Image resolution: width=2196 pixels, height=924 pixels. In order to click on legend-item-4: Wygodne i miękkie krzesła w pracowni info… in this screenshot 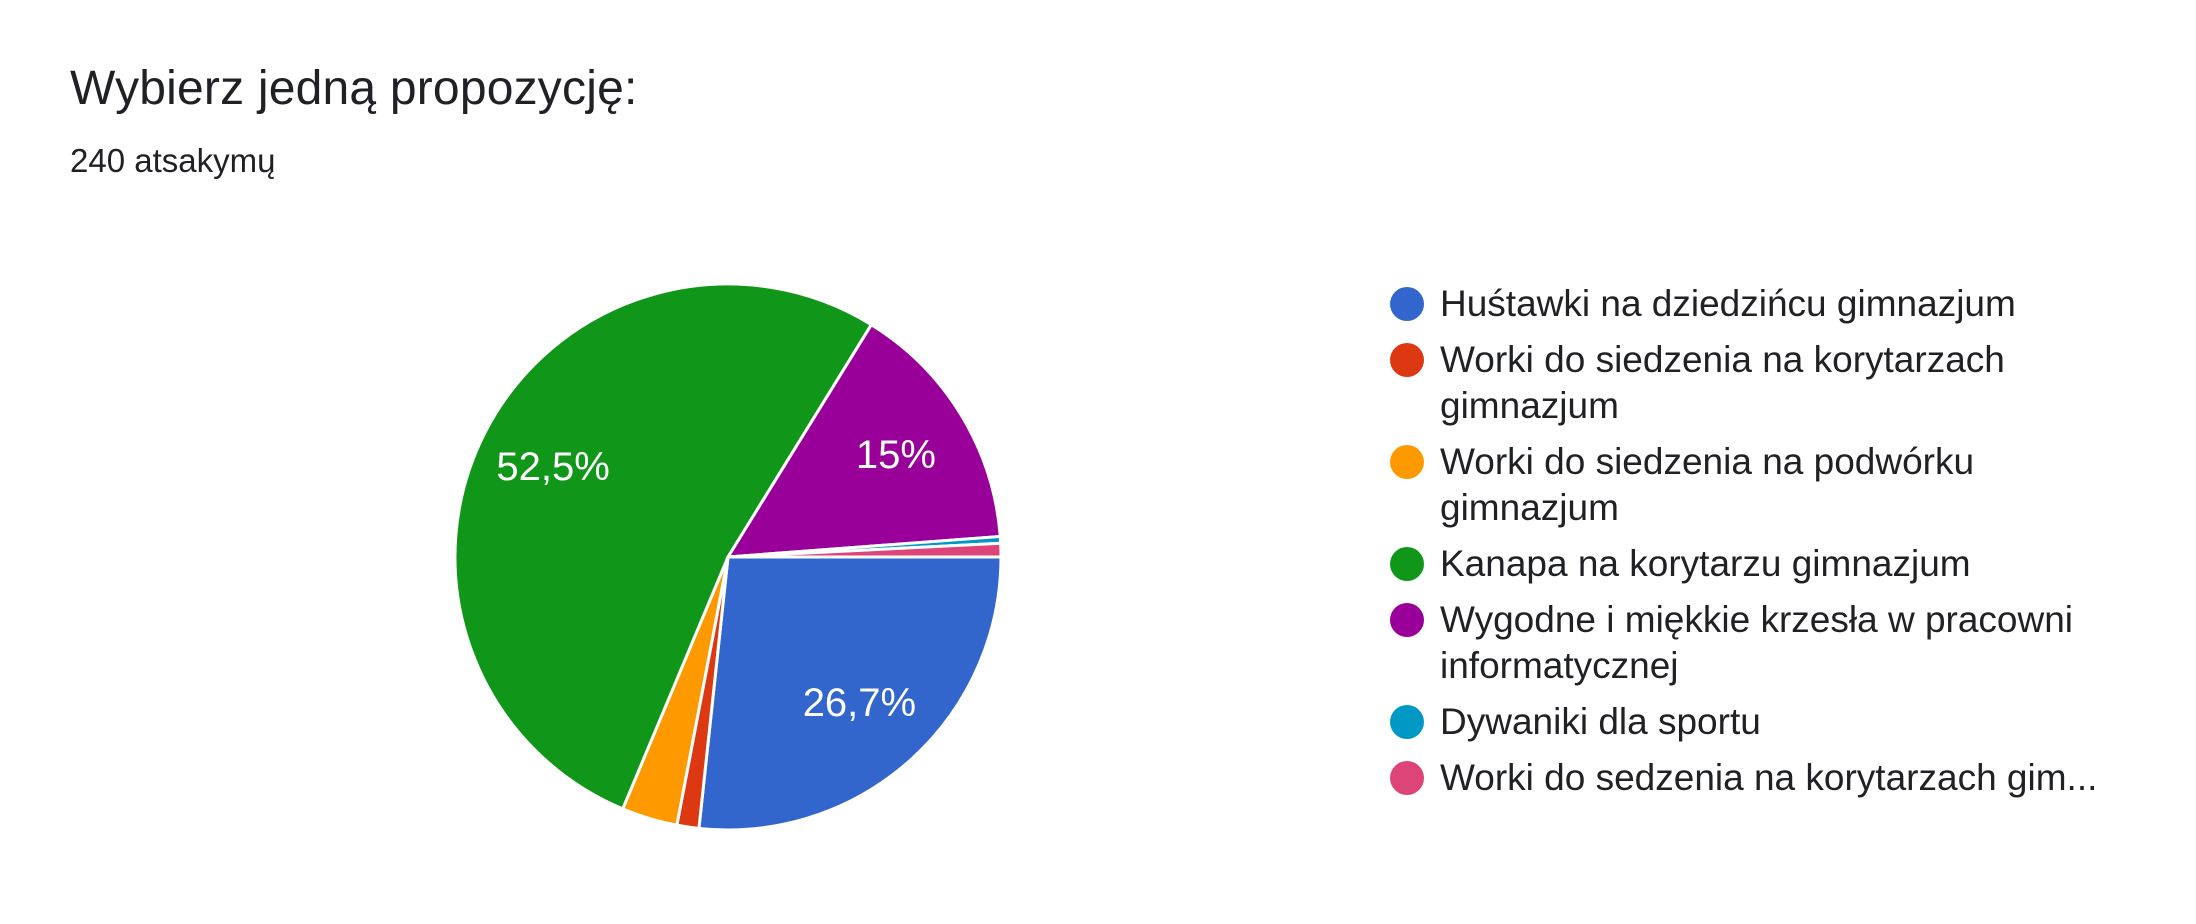, I will do `click(1770, 643)`.